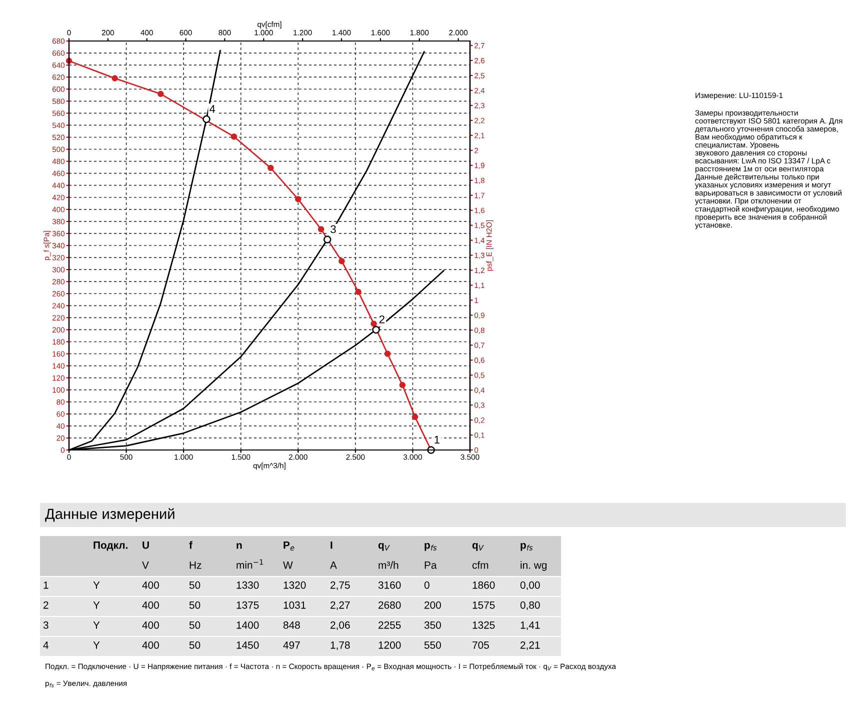 The height and width of the screenshot is (707, 856). I want to click on text: n, so click(239, 546).